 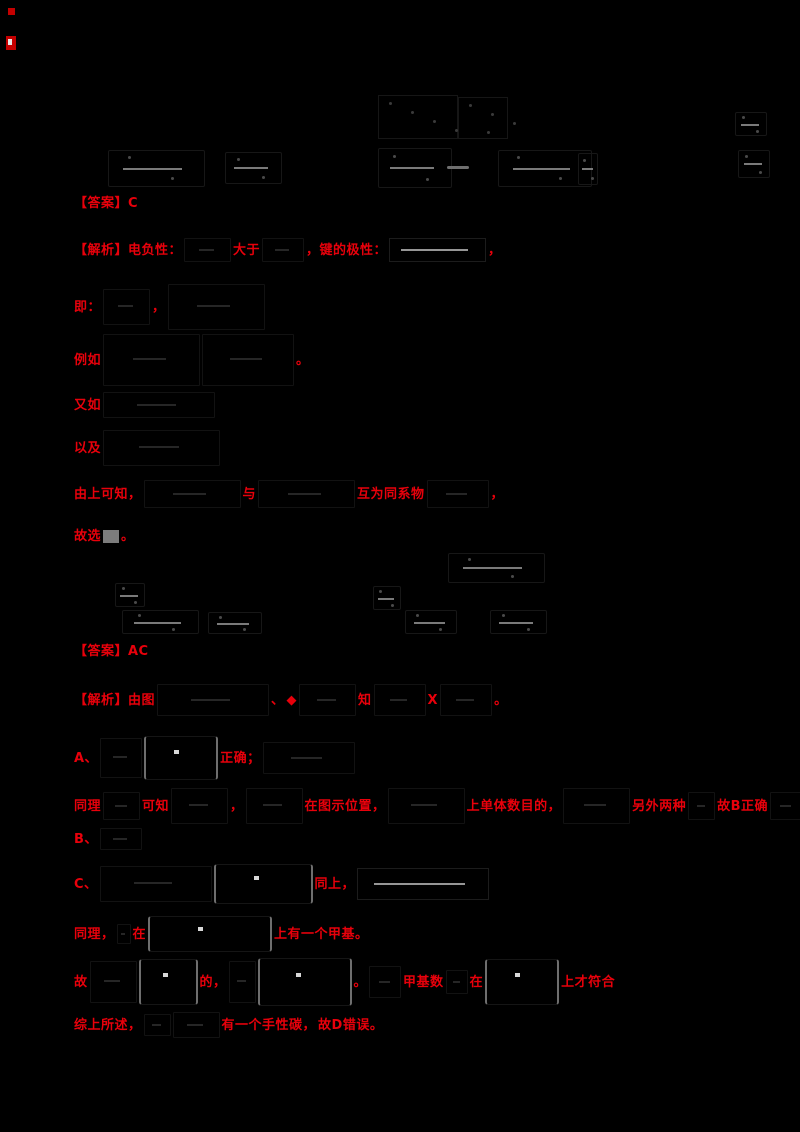 What do you see at coordinates (108, 1025) in the screenshot?
I see `answer-red-text: 综上所述，` at bounding box center [108, 1025].